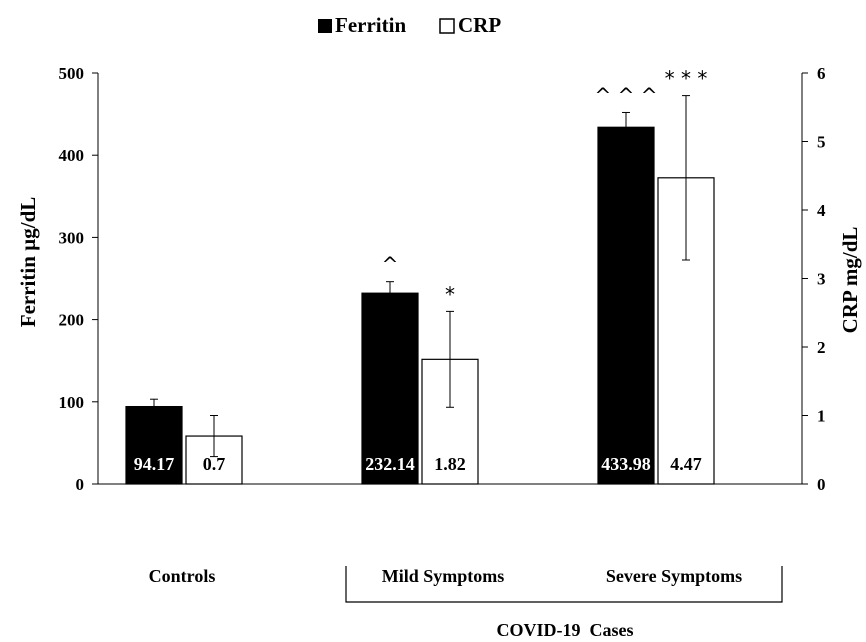 This screenshot has height=642, width=866. Describe the element at coordinates (479, 25) in the screenshot. I see `legend-label-crp: CRP` at that location.